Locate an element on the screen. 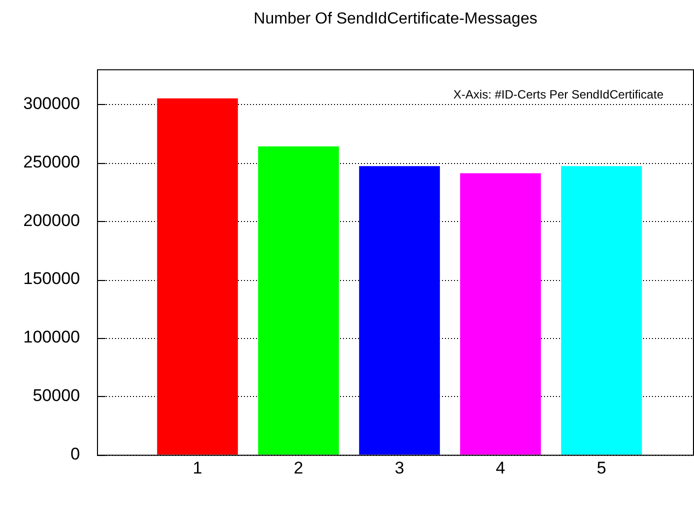 This screenshot has width=694, height=524. y-tick-label: 200000 is located at coordinates (51, 220).